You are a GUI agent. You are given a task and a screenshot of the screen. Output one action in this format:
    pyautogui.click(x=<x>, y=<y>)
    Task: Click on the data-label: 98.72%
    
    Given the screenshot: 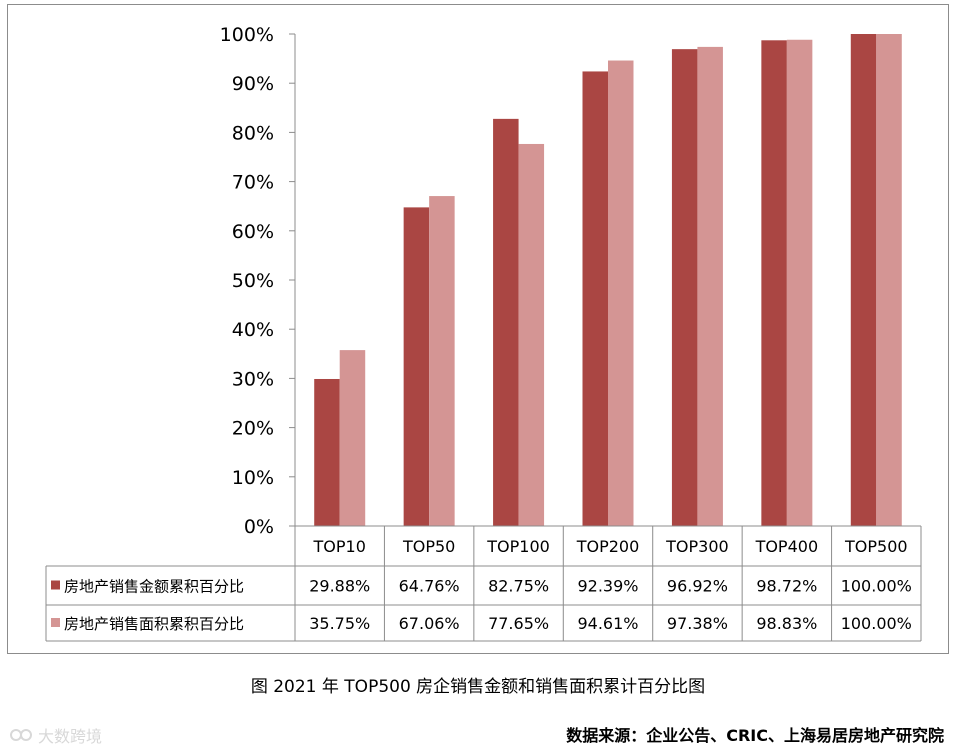 What is the action you would take?
    pyautogui.click(x=786, y=586)
    